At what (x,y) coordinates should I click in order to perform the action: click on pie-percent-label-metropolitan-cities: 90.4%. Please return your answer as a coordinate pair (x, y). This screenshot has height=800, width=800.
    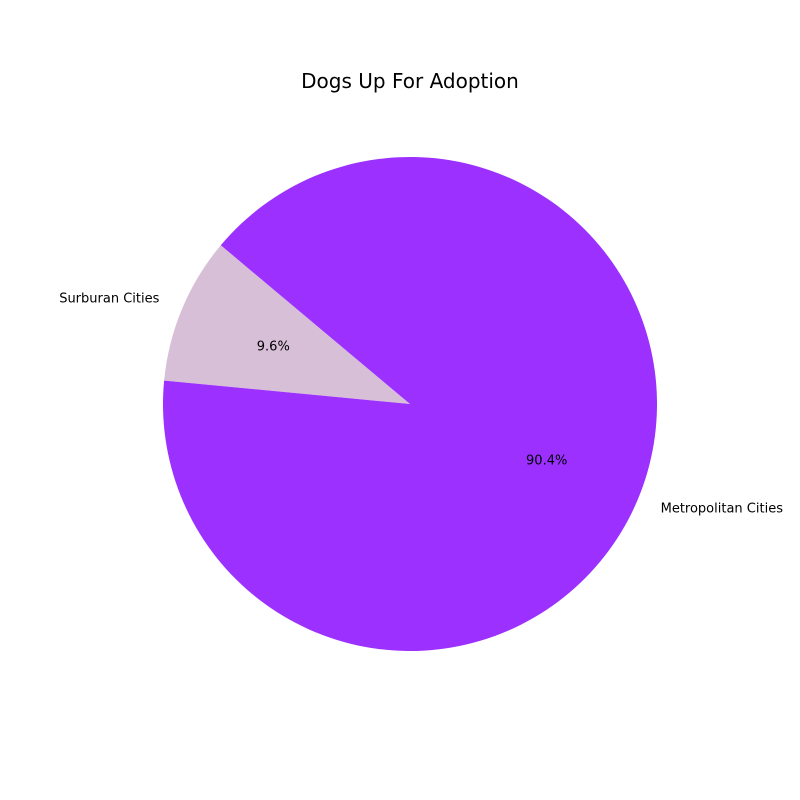
    Looking at the image, I should click on (546, 461).